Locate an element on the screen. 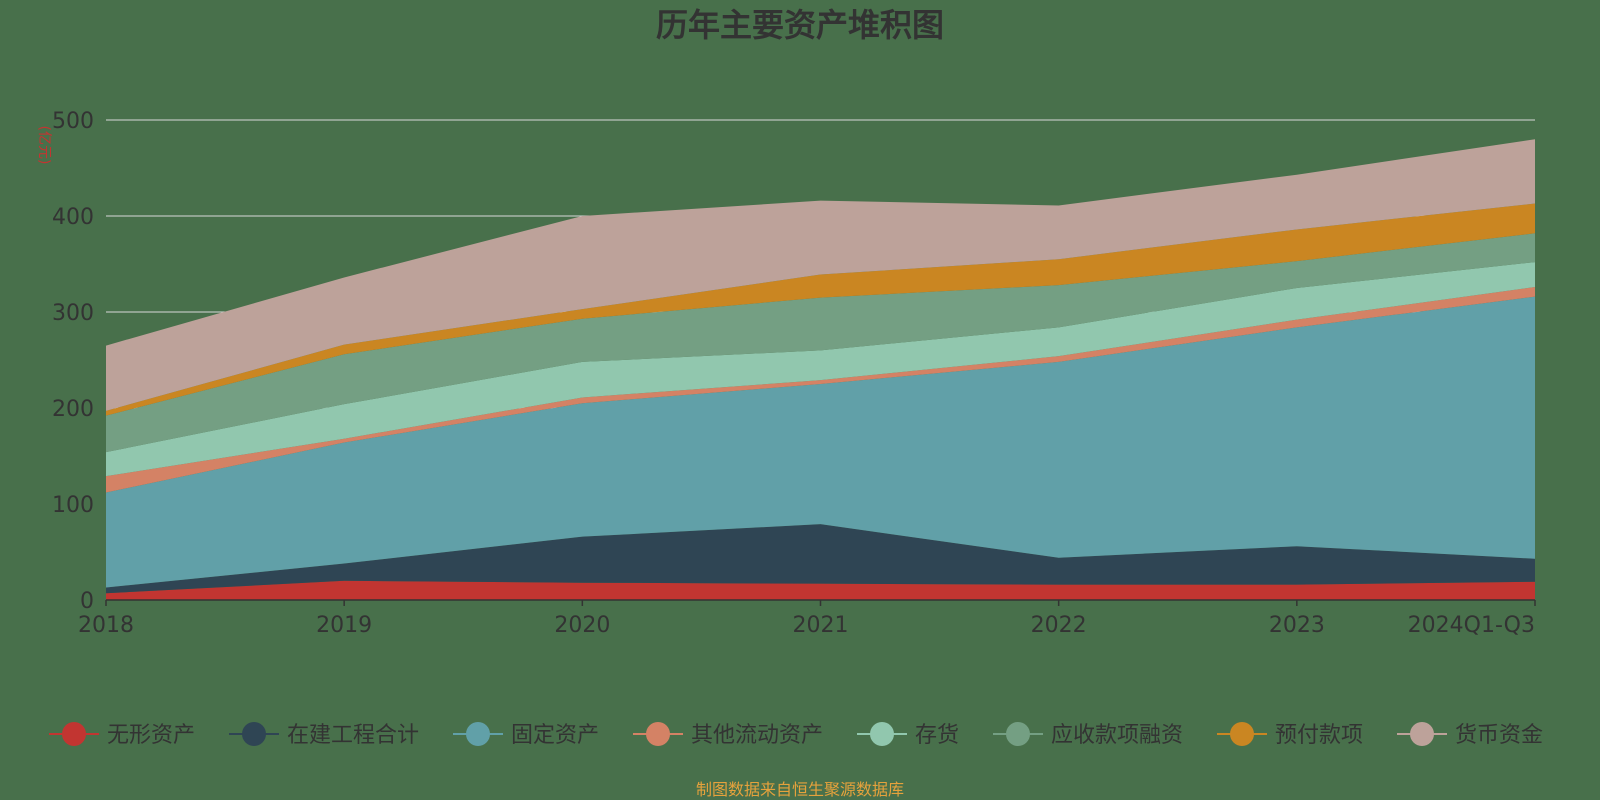 Image resolution: width=1600 pixels, height=800 pixels. x-tick-label: 2024Q1-Q3 is located at coordinates (1471, 625).